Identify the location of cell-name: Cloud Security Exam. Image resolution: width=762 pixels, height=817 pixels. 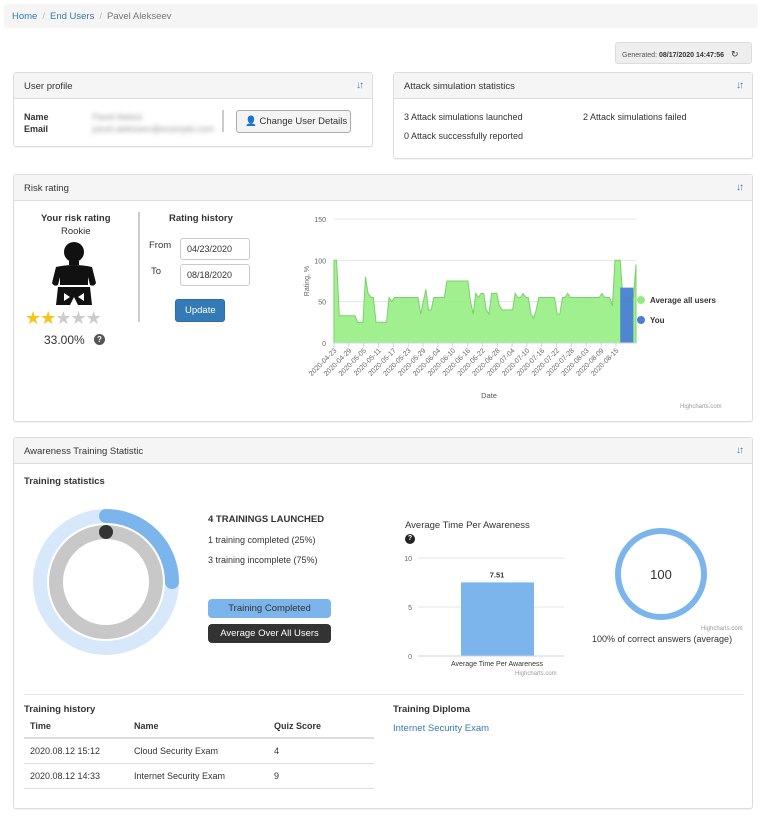
(198, 751).